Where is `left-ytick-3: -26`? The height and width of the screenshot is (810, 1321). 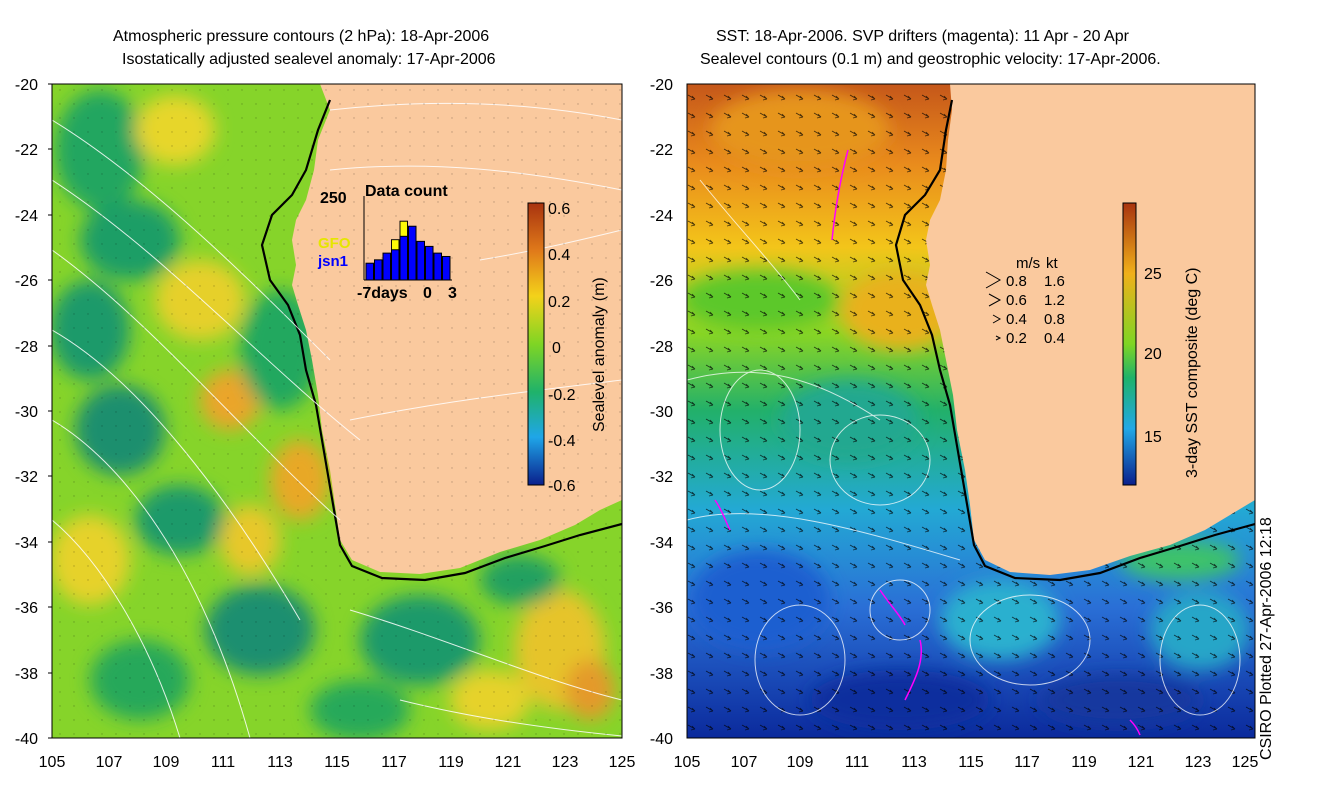
left-ytick-3: -26 is located at coordinates (26, 281).